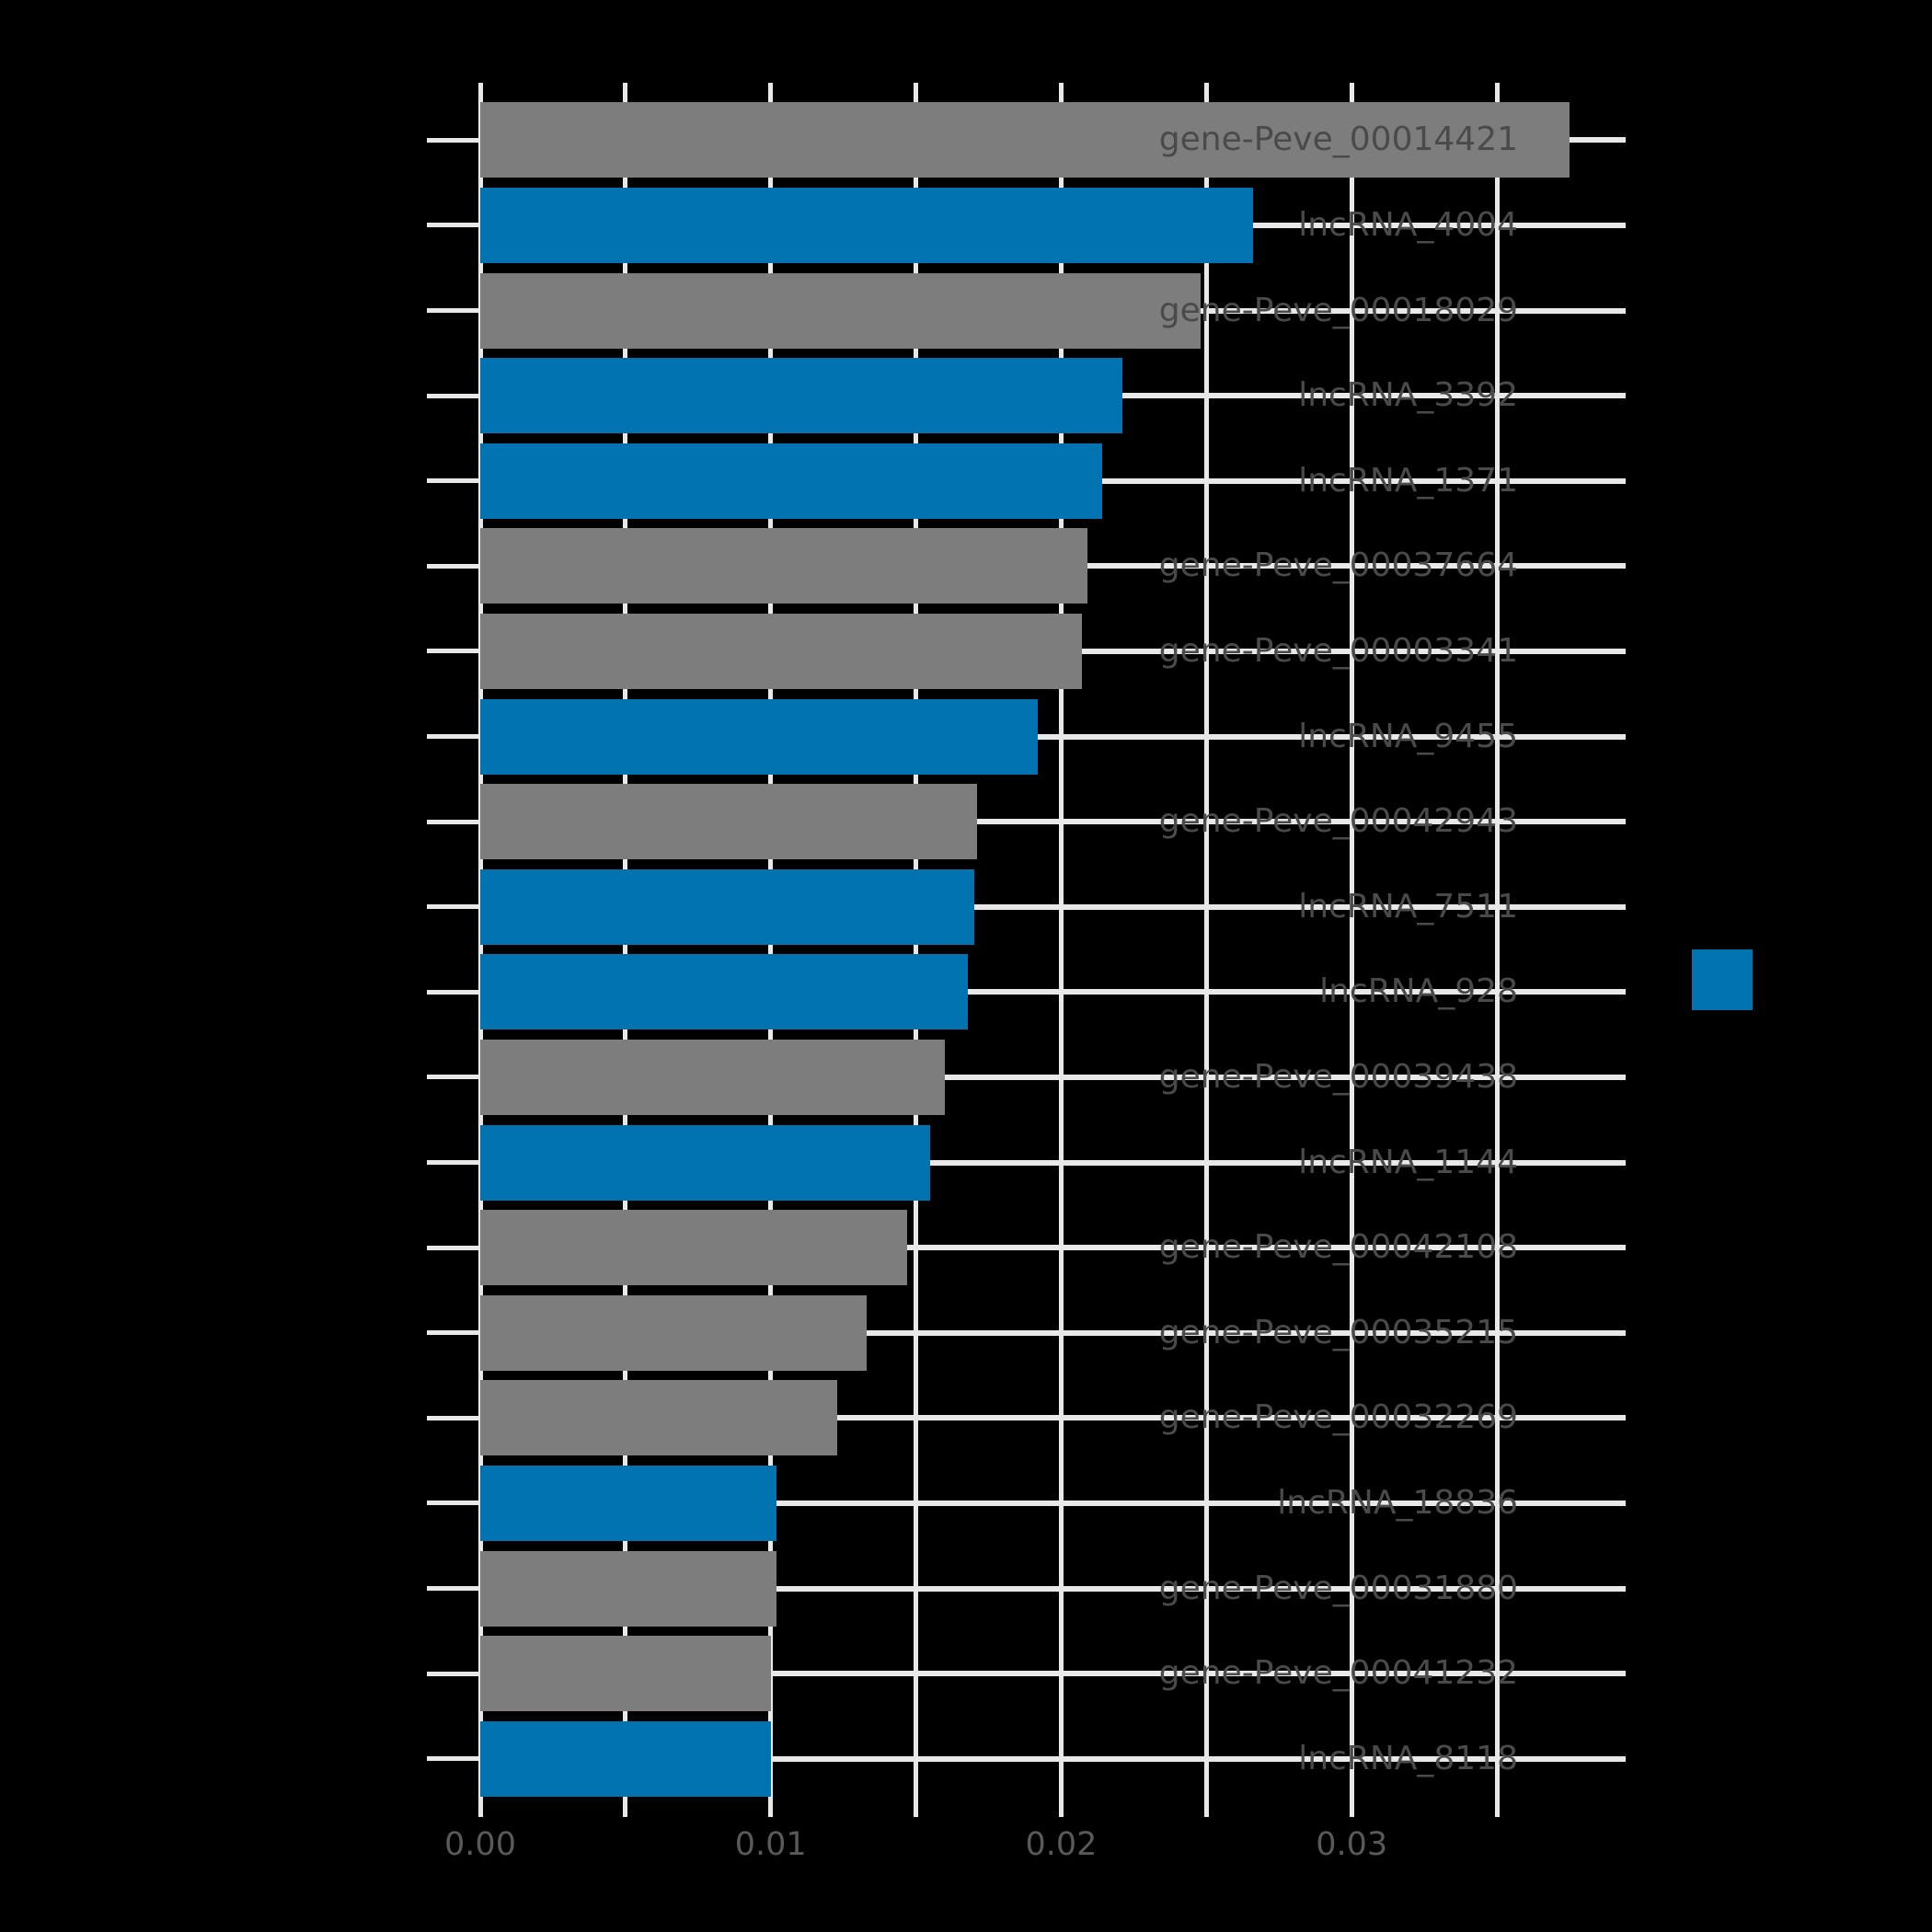 This screenshot has height=1932, width=1932. I want to click on y-axis-label: lncRNA_8118, so click(1408, 1758).